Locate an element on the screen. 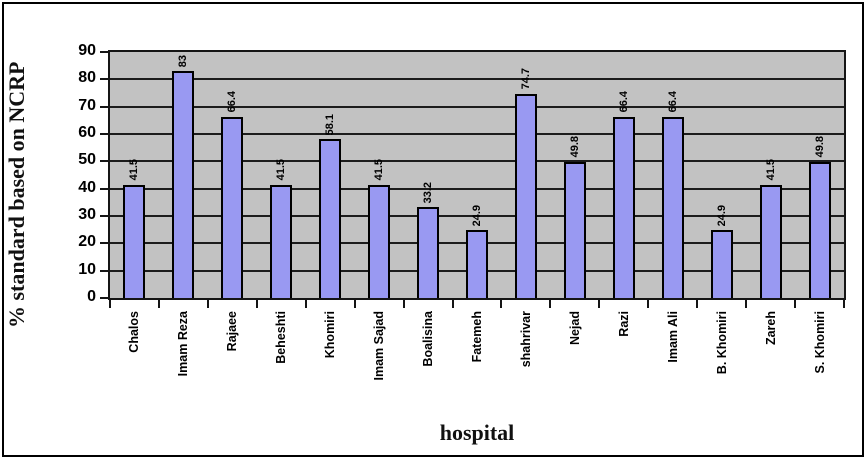 The width and height of the screenshot is (868, 464). bar-Fatemeh is located at coordinates (477, 263).